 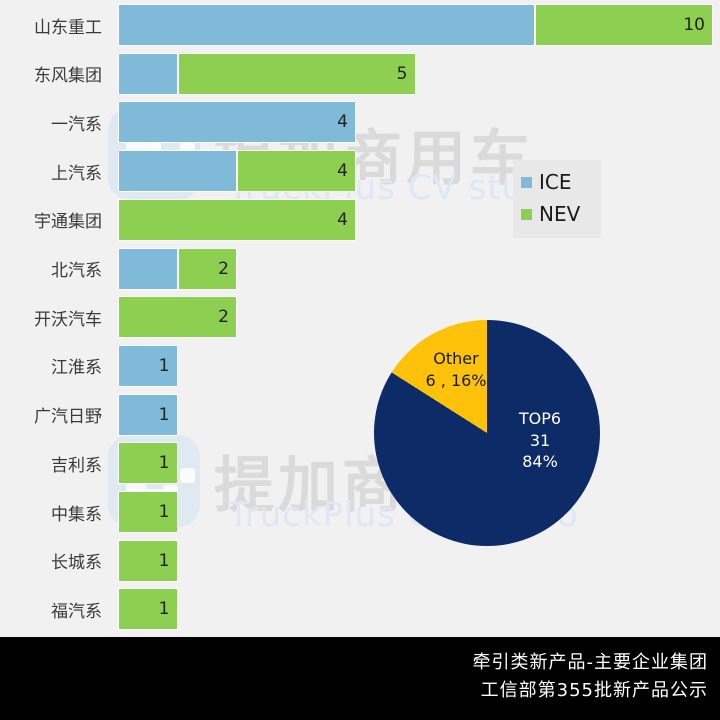 I want to click on bar-stack: 10, so click(x=415, y=25).